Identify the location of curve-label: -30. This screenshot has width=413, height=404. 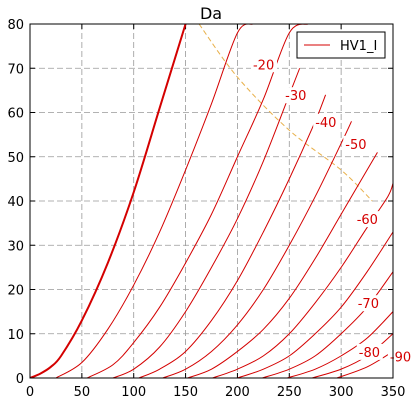
(295, 96).